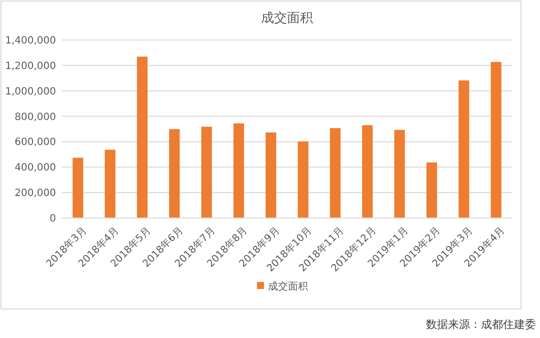  I want to click on y-tick-label: 800,000, so click(35, 117).